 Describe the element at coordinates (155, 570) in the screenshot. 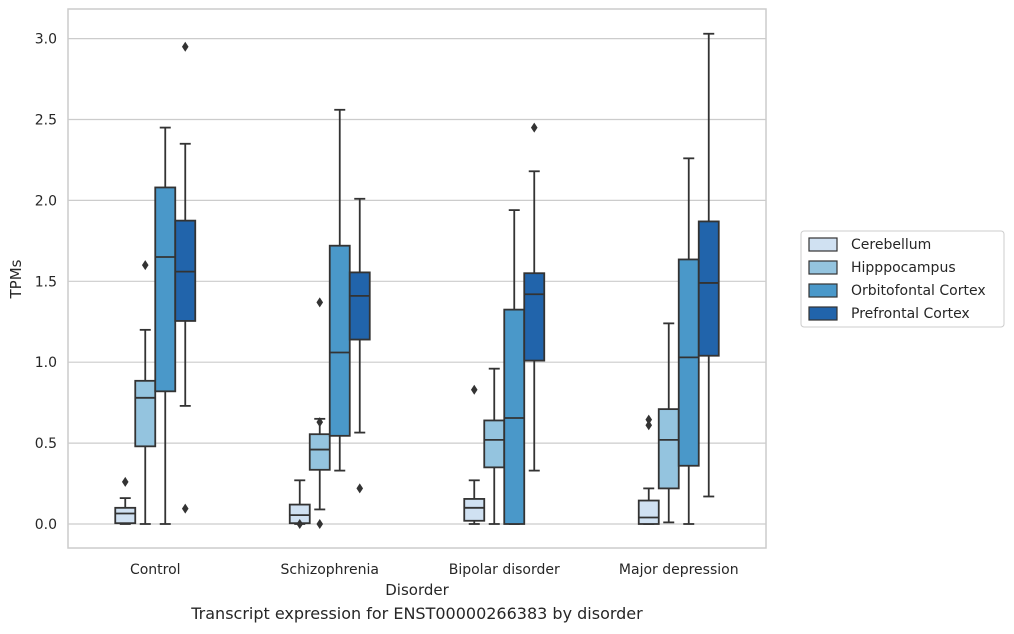

I see `x-tick-label: Control` at that location.